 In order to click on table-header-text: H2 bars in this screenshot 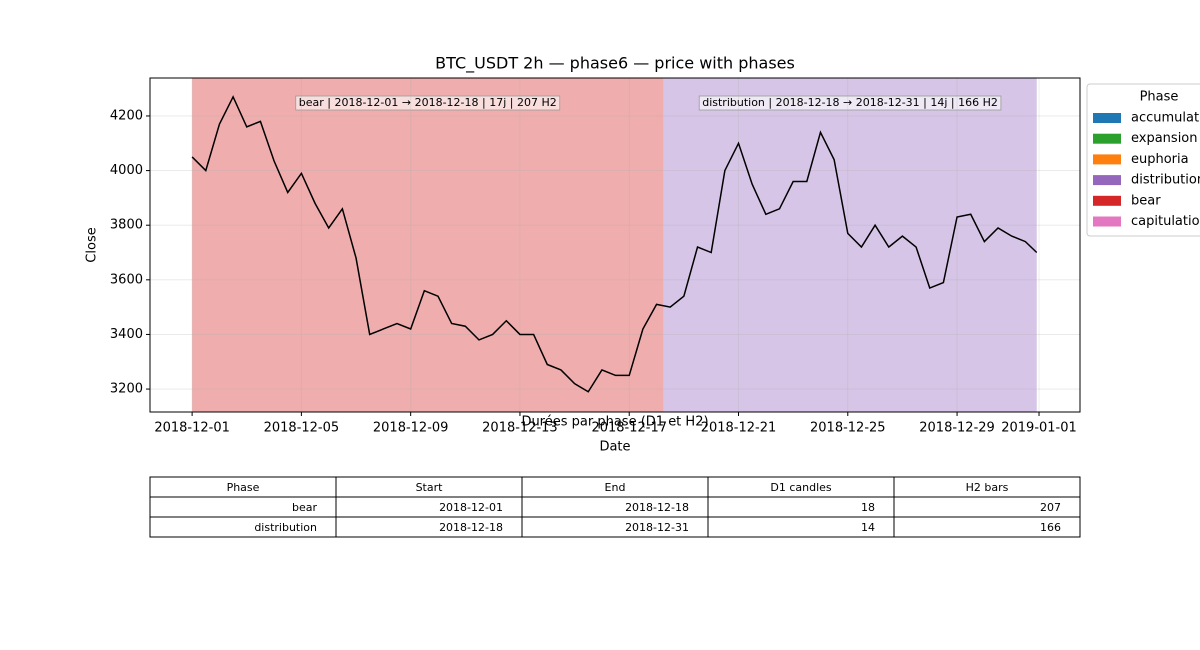, I will do `click(987, 487)`.